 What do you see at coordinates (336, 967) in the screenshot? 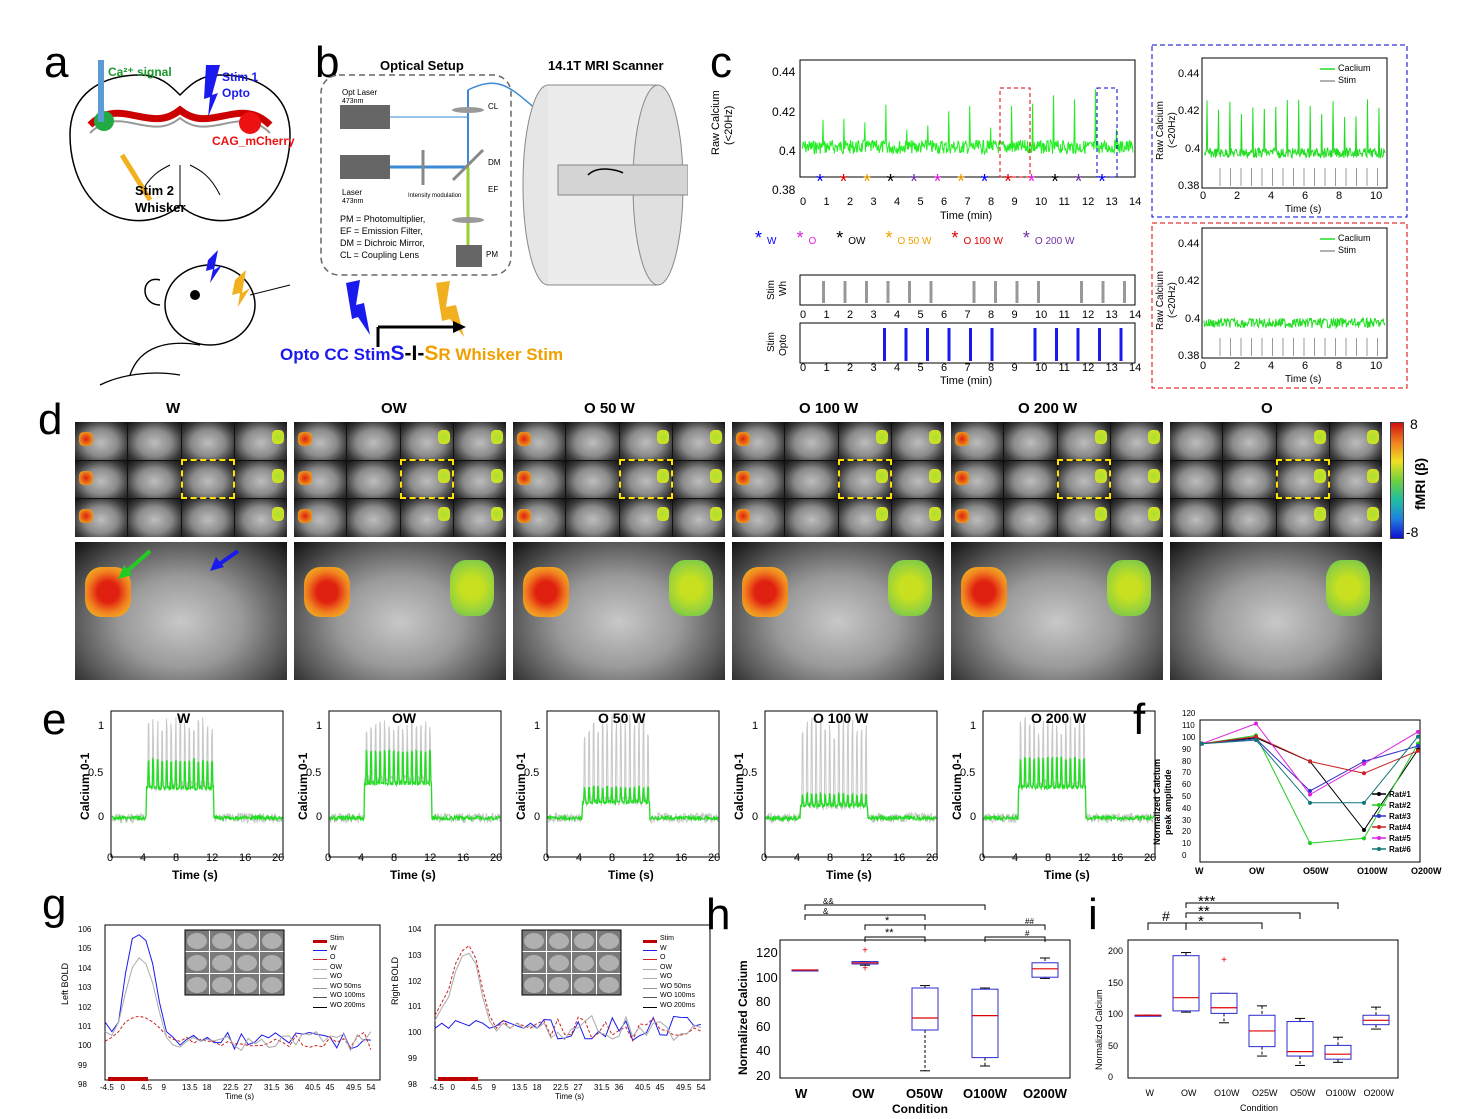
I see `g-legend-label-0: OW` at bounding box center [336, 967].